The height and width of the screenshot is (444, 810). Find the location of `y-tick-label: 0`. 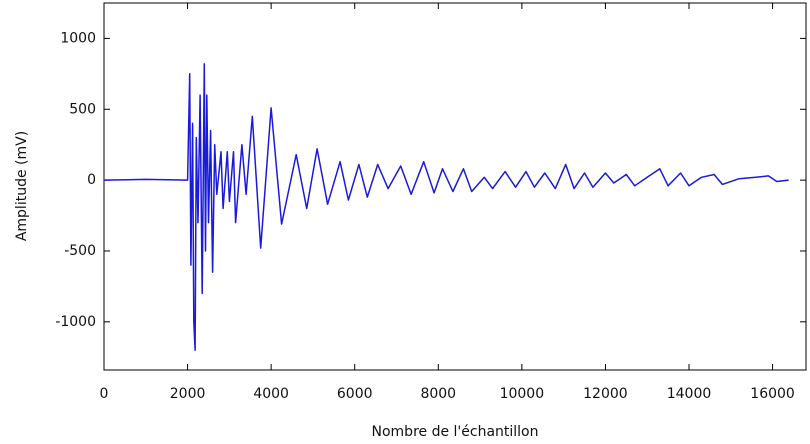

y-tick-label: 0 is located at coordinates (91, 180).